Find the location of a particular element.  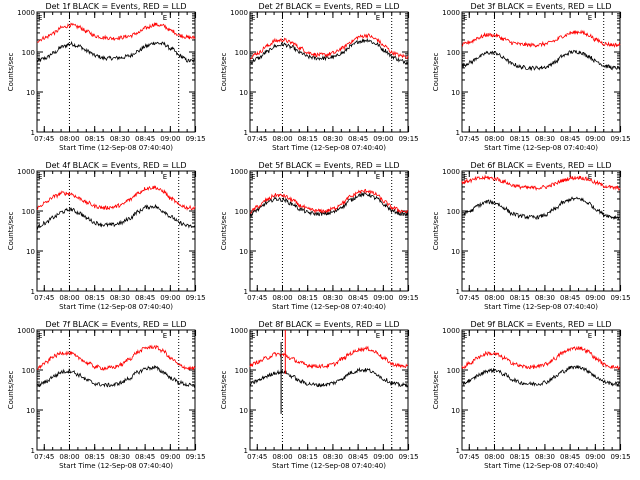

chart-title: Det 7f BLACK = Events, RED = LLD is located at coordinates (115, 324).